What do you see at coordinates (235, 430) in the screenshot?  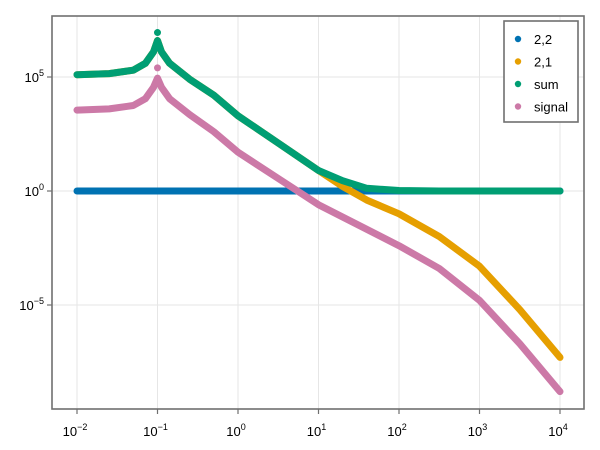 I see `x-tick-label: 10⁰` at bounding box center [235, 430].